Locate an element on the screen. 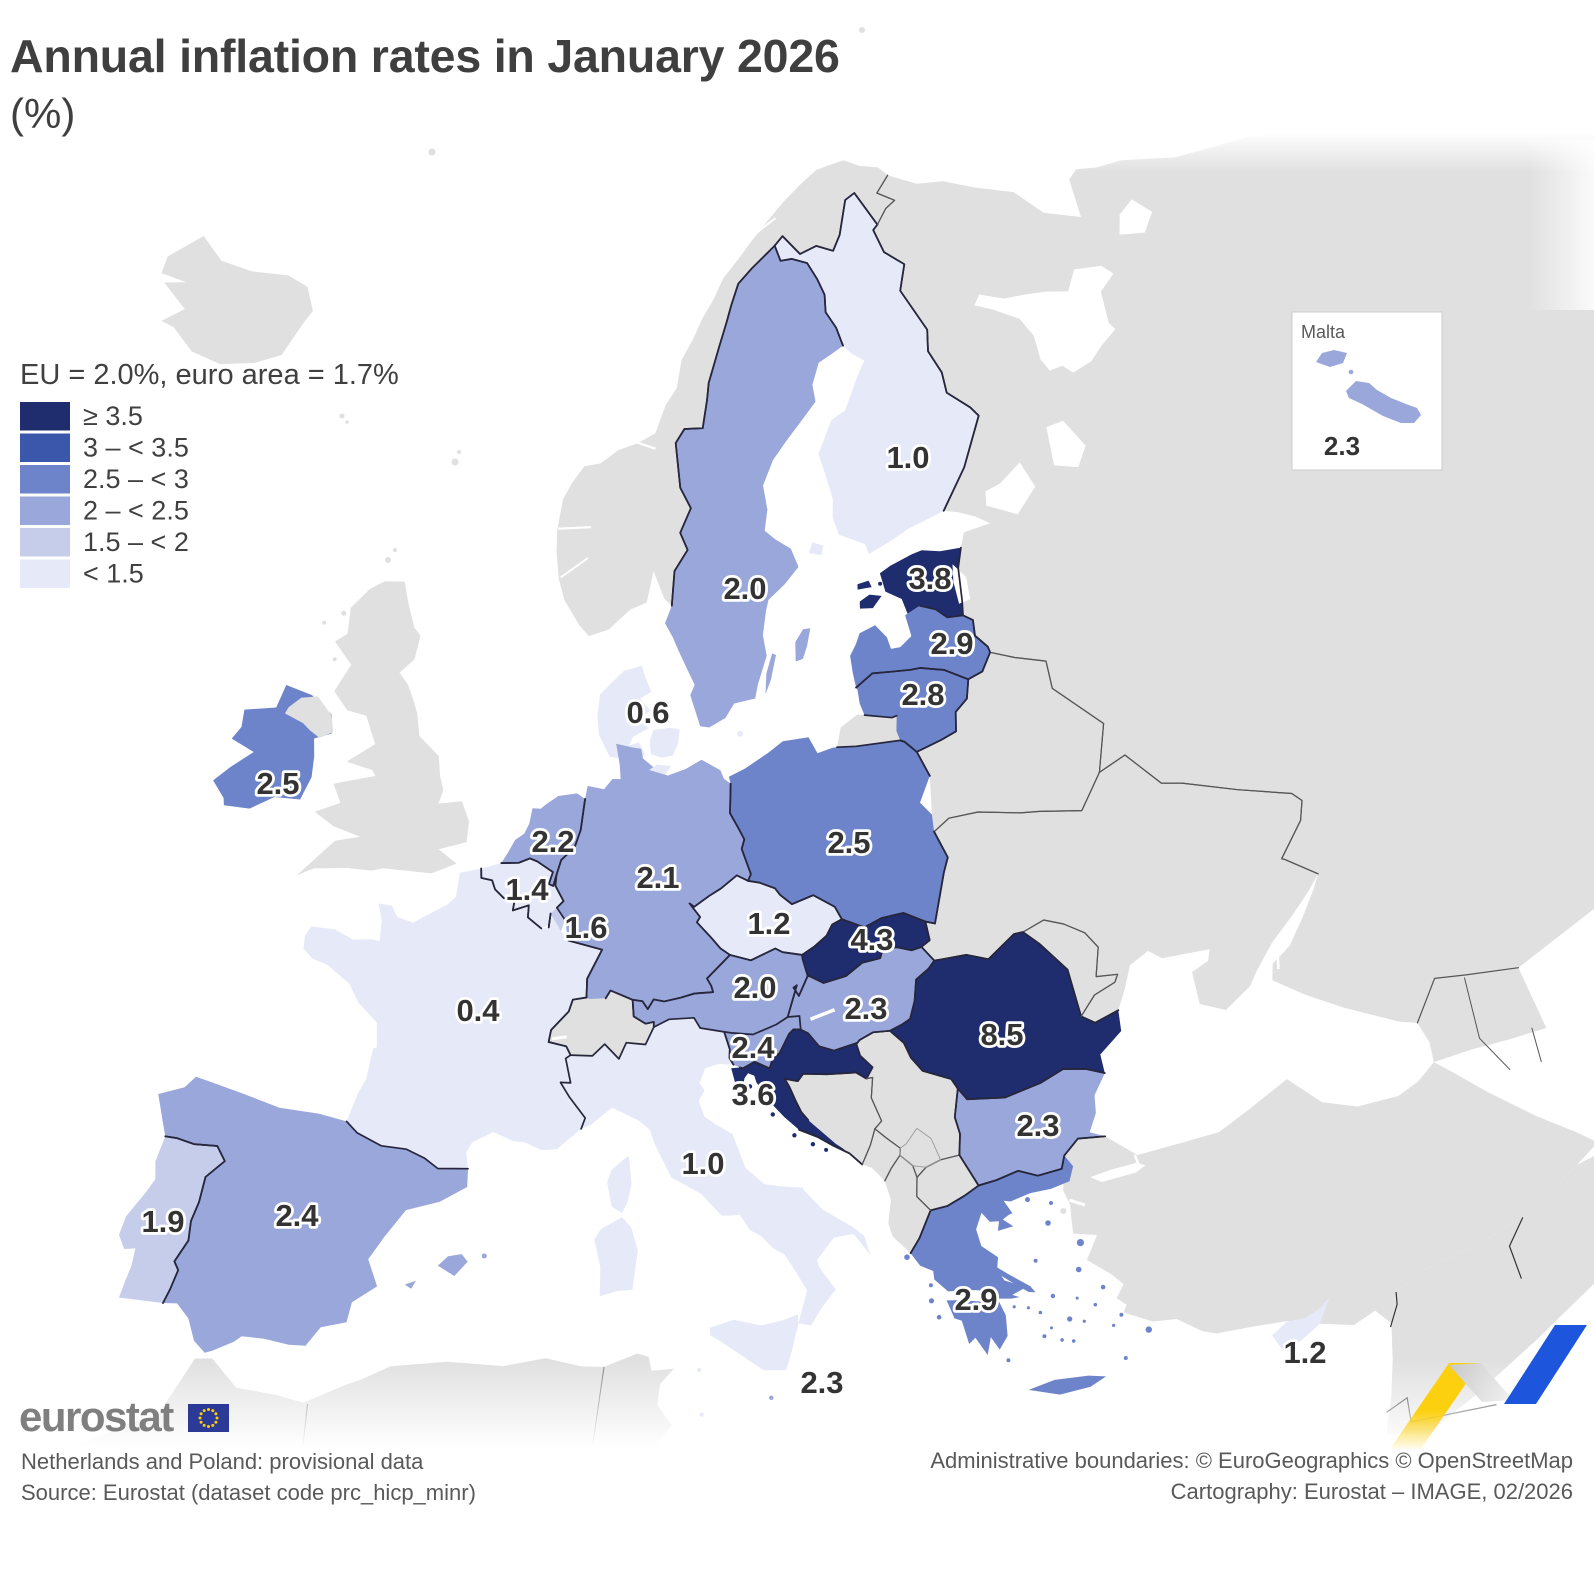  svg-text: 0.6 is located at coordinates (647, 712).